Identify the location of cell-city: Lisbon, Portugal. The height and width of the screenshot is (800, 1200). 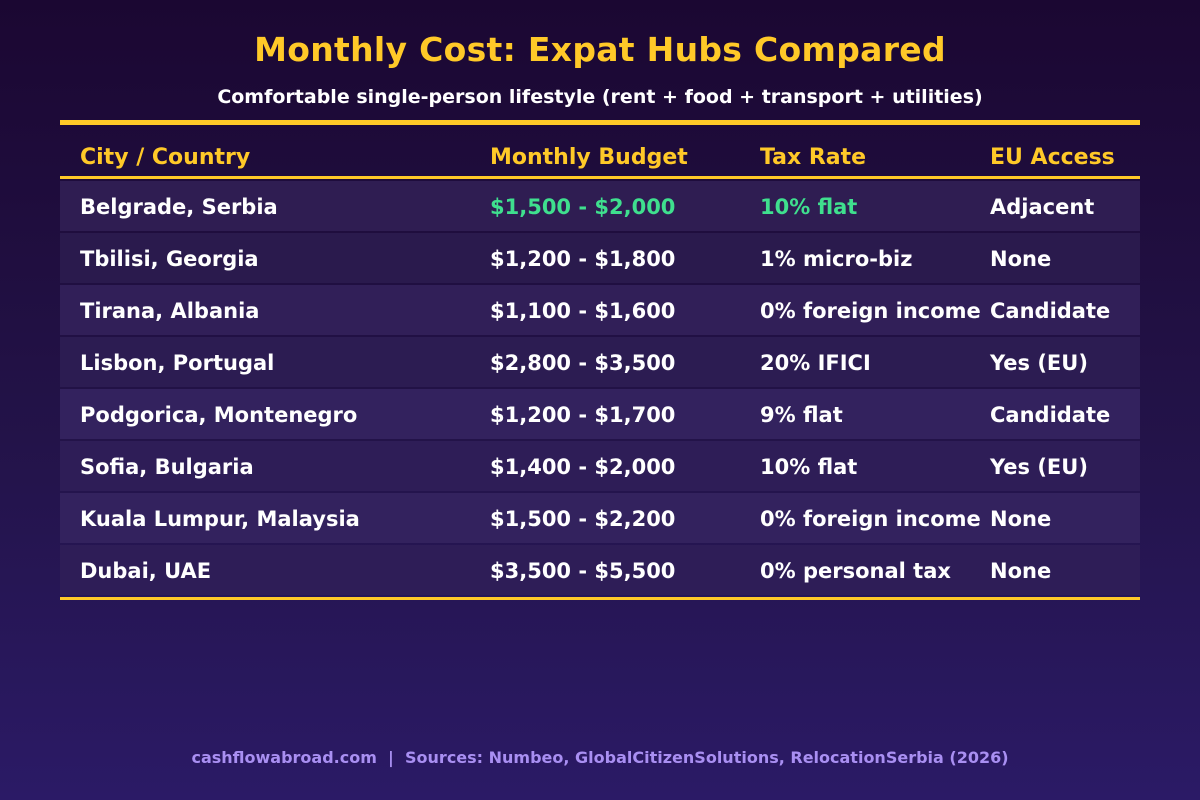
(177, 363).